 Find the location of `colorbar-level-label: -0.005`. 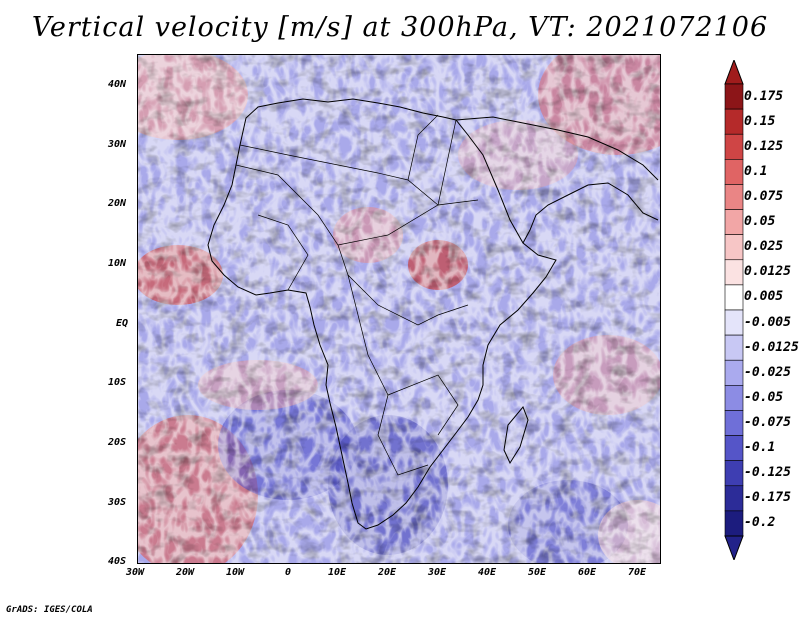

colorbar-level-label: -0.005 is located at coordinates (767, 322).